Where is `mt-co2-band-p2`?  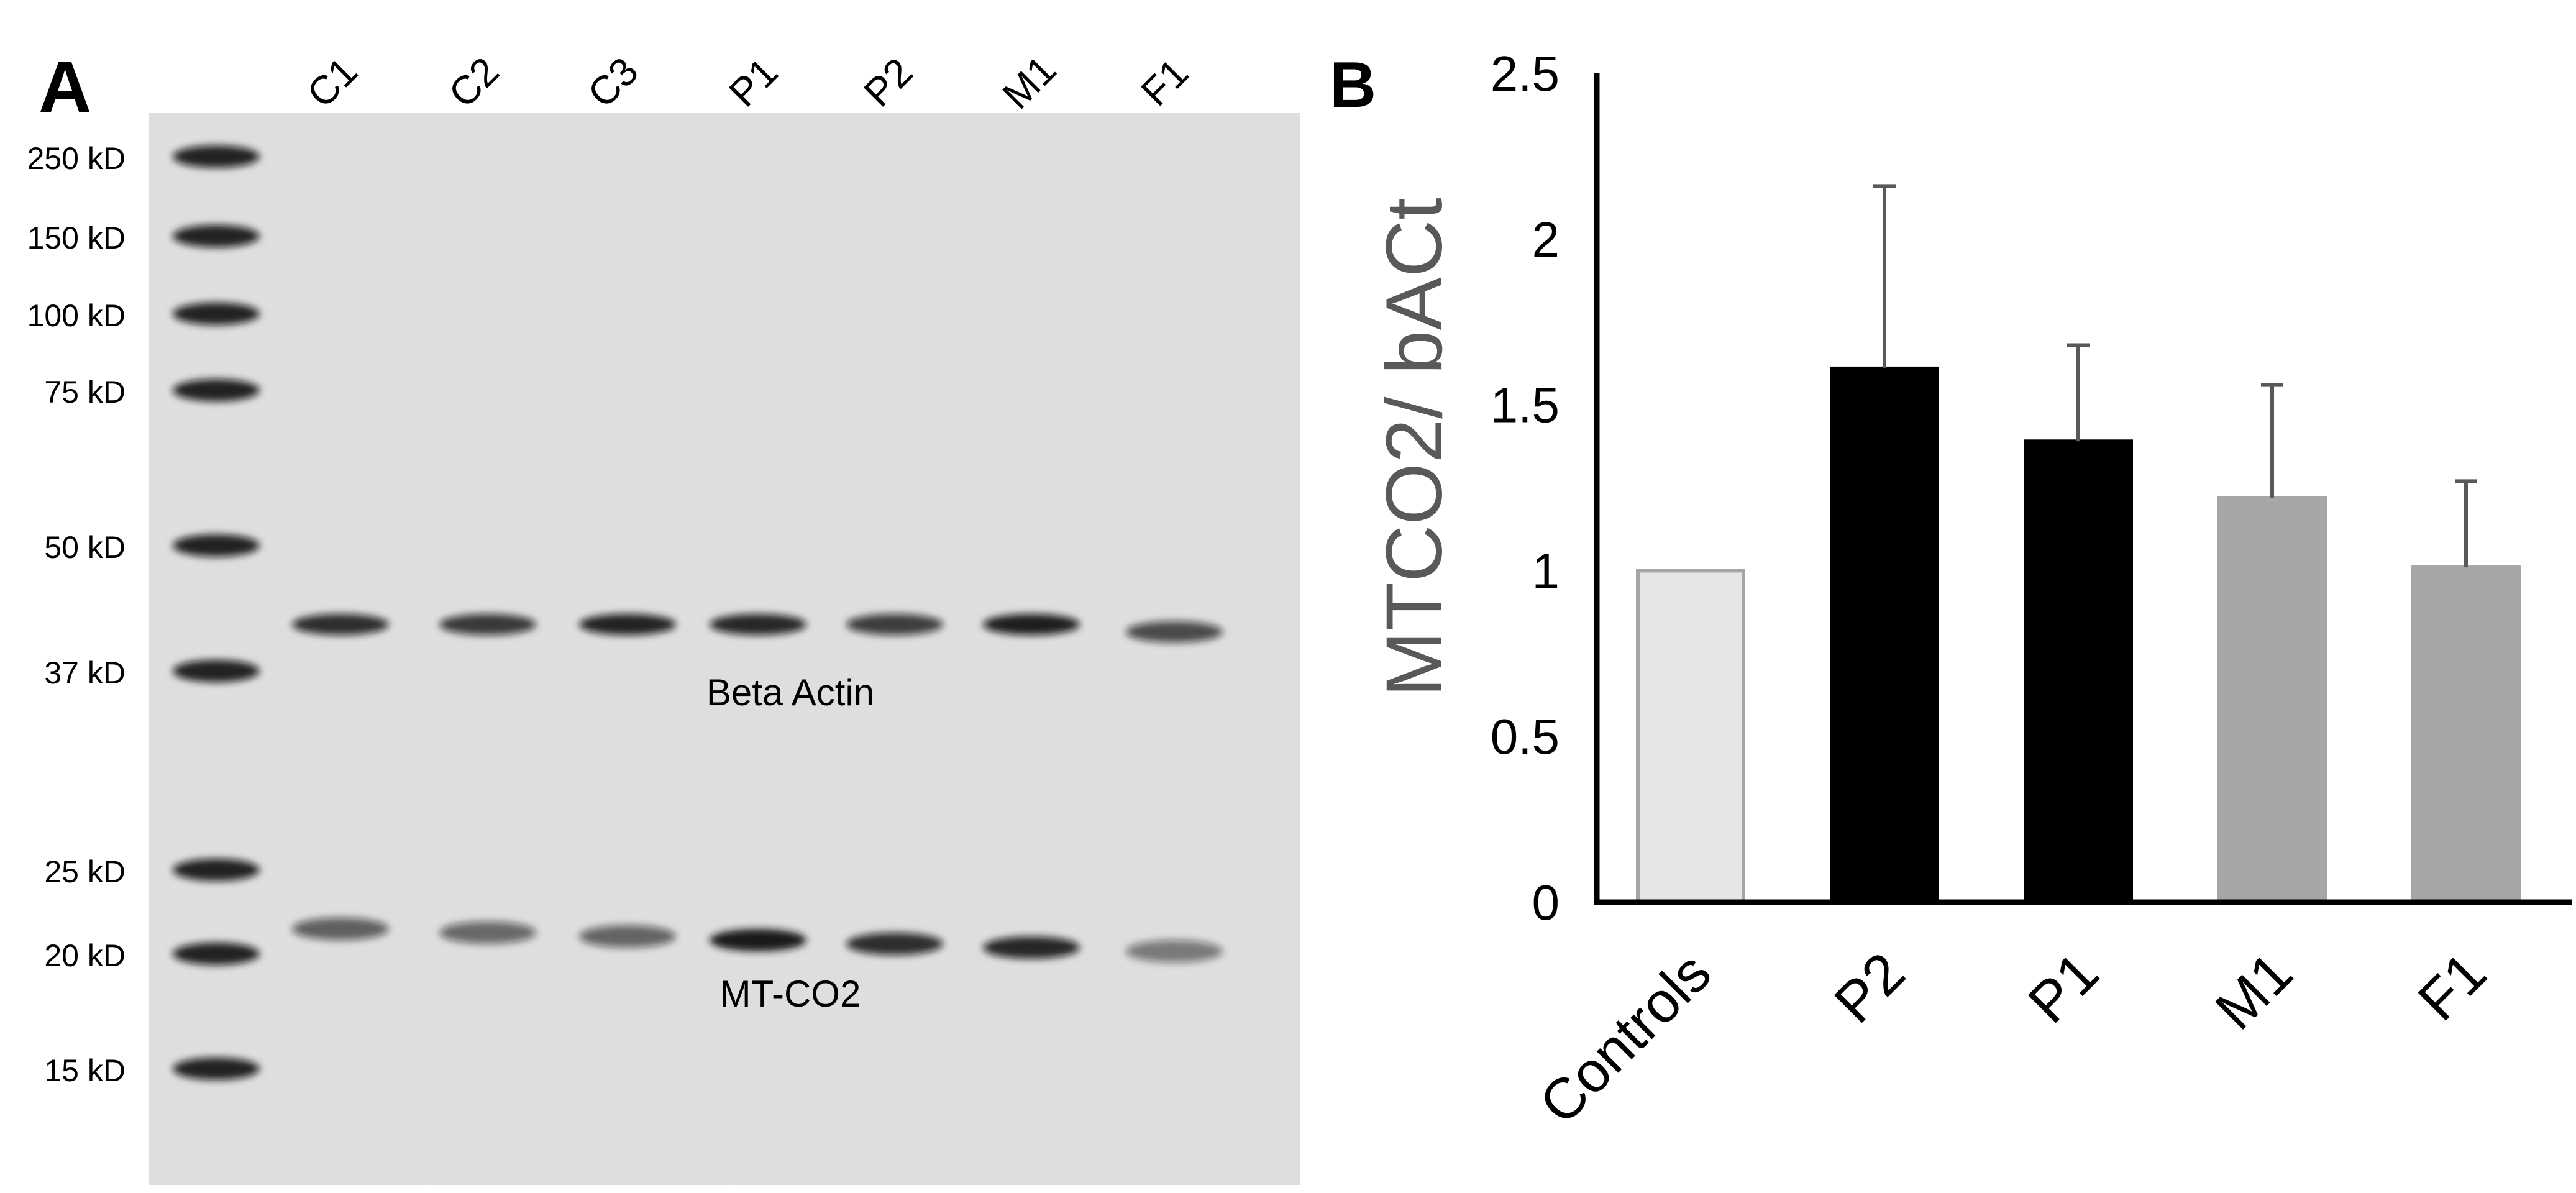 mt-co2-band-p2 is located at coordinates (894, 944).